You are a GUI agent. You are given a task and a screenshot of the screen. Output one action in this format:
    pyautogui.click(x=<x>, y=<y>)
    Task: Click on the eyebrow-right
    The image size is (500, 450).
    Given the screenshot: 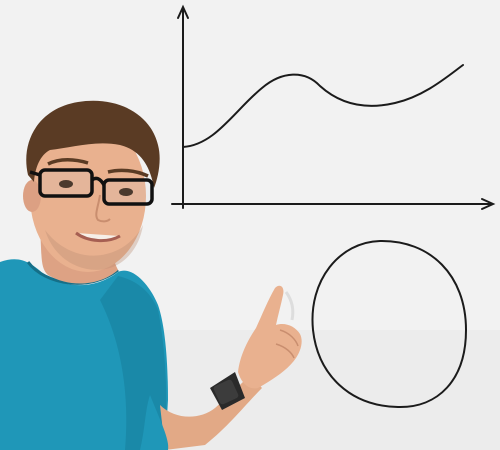 What is the action you would take?
    pyautogui.click(x=128, y=173)
    